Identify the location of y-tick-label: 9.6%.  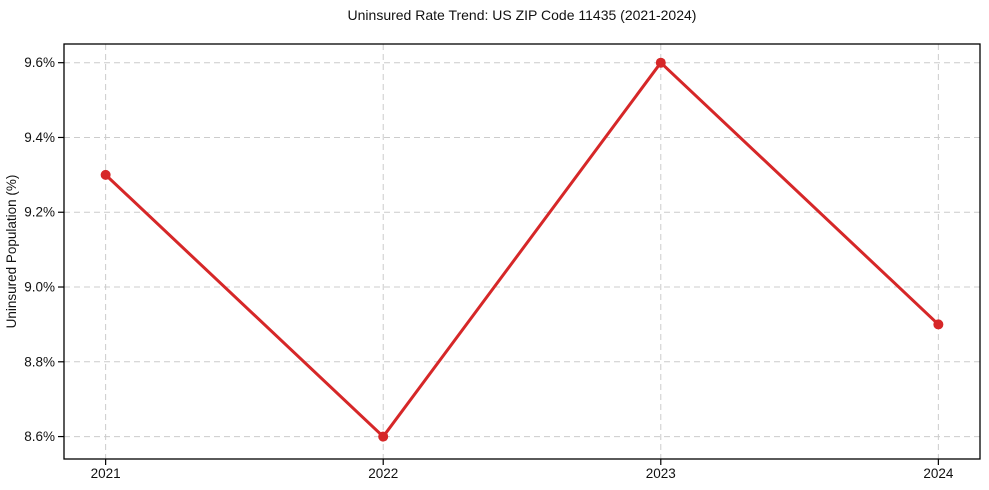
(39, 62).